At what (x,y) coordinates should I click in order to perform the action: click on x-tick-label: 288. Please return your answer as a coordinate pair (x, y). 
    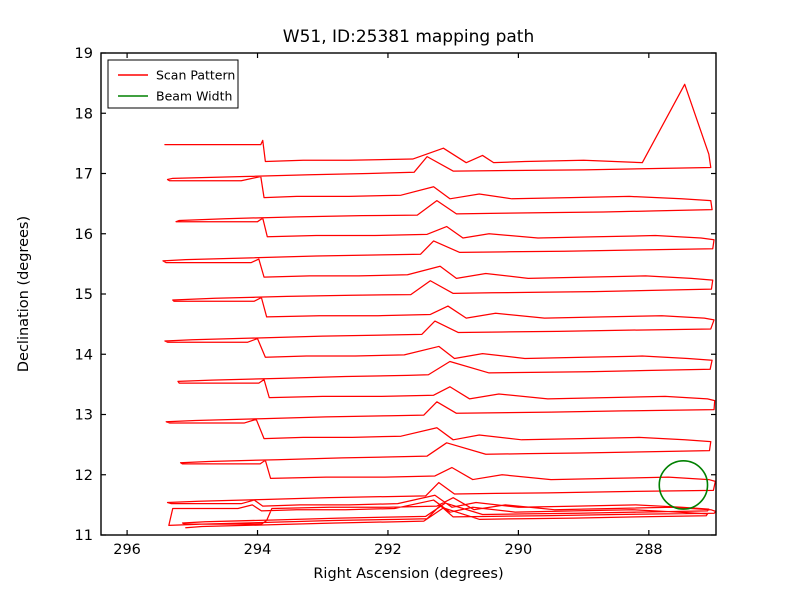
    Looking at the image, I should click on (649, 550).